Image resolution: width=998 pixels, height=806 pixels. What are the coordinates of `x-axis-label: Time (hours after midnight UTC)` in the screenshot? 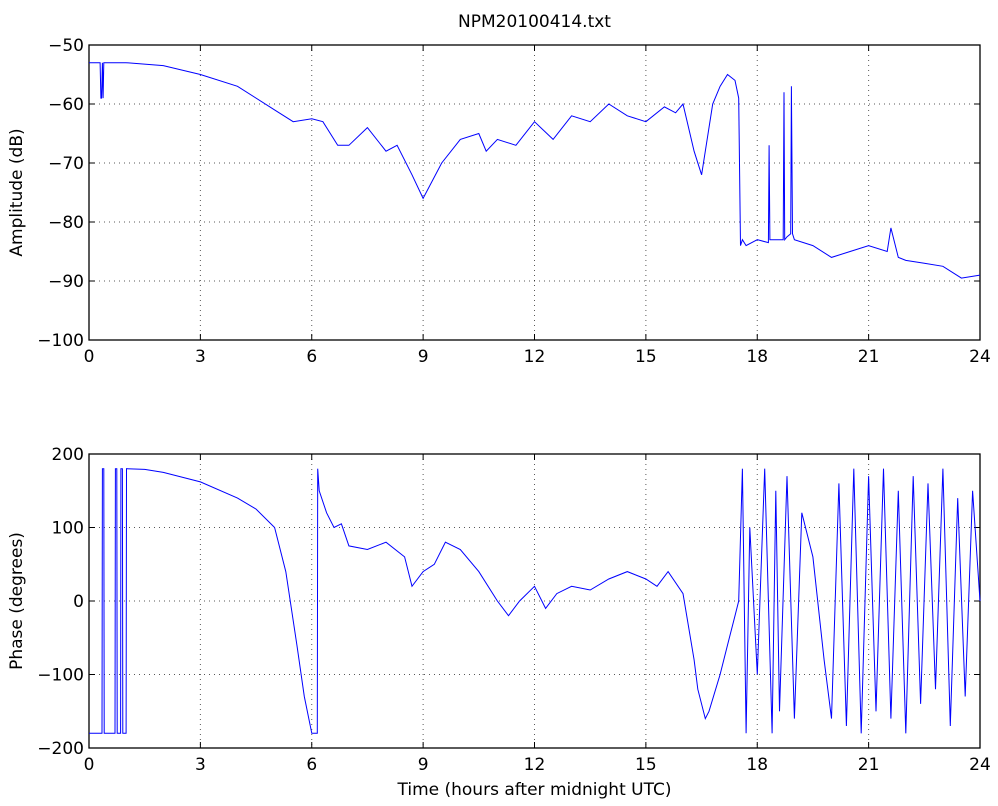 It's located at (533, 790).